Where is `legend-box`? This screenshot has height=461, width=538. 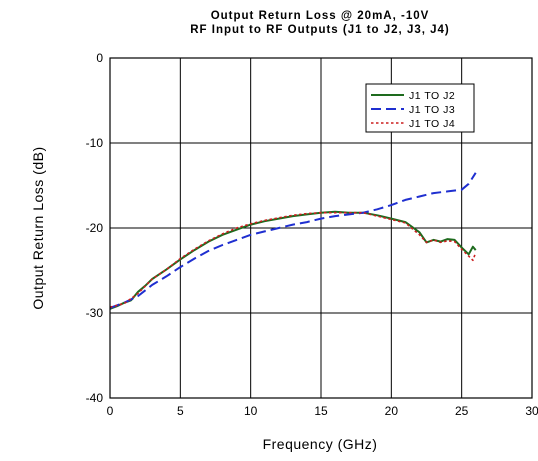 legend-box is located at coordinates (420, 108).